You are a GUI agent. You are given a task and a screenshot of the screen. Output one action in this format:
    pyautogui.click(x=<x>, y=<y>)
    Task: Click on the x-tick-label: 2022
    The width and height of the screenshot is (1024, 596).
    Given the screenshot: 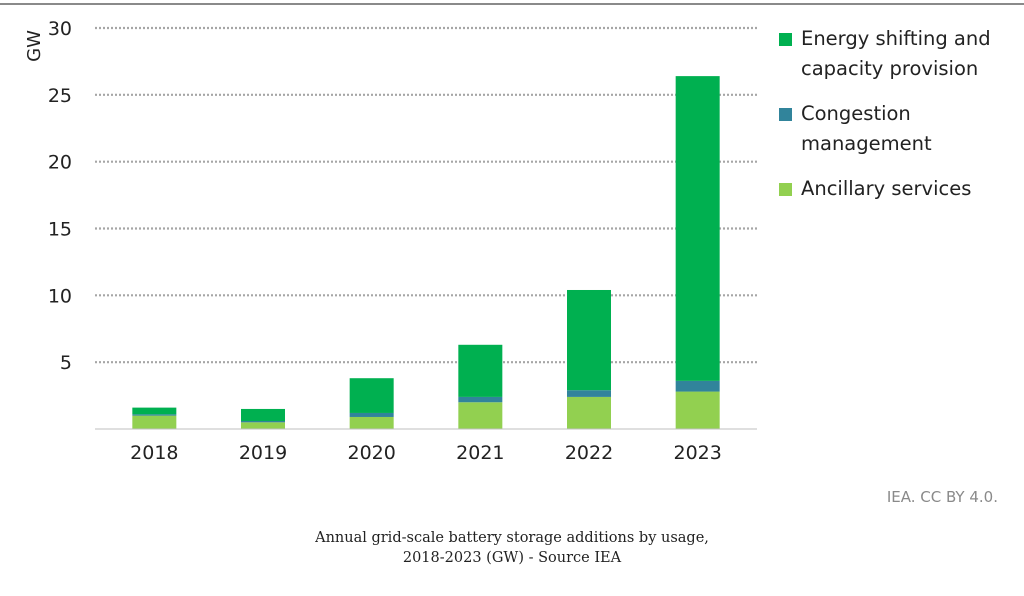 What is the action you would take?
    pyautogui.click(x=589, y=453)
    